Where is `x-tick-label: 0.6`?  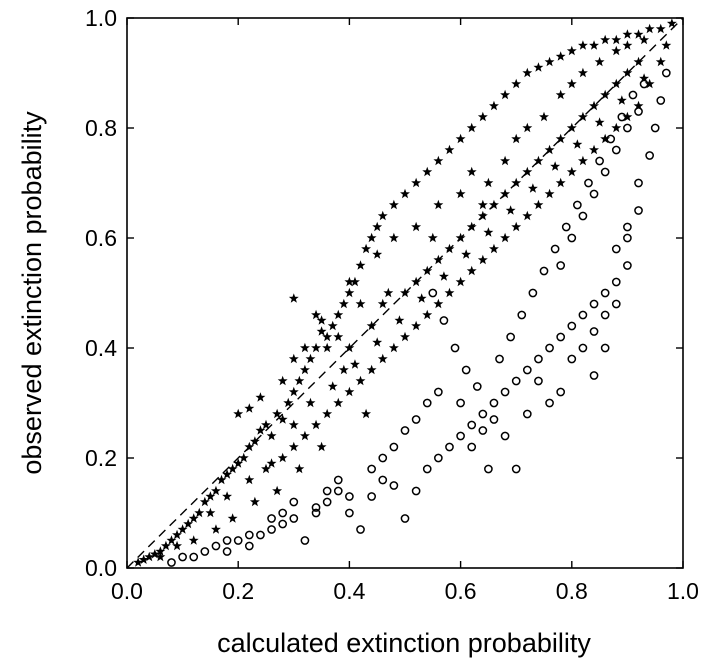 x-tick-label: 0.6 is located at coordinates (461, 591).